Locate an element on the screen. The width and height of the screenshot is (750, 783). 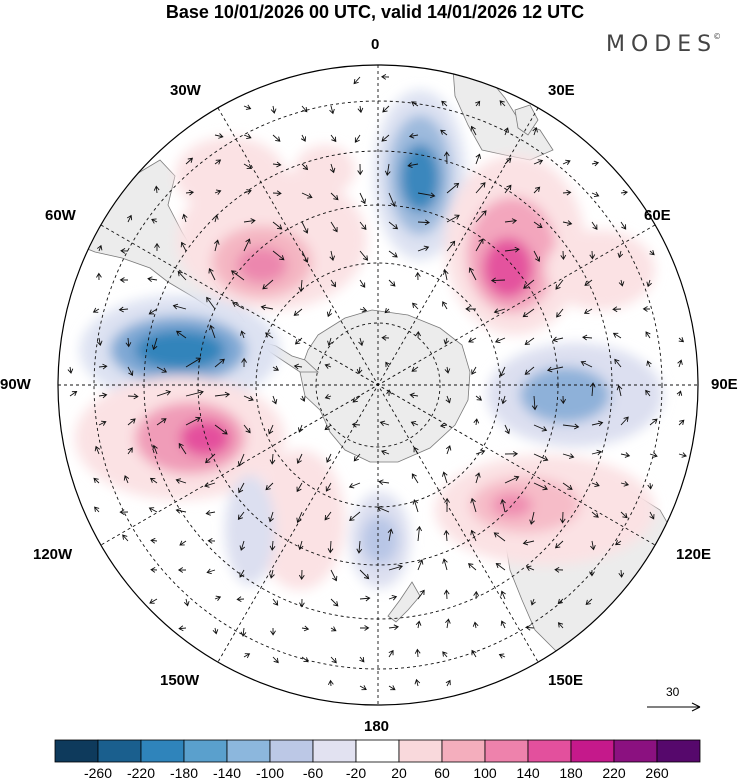
lon-label-60e: 60E is located at coordinates (657, 215).